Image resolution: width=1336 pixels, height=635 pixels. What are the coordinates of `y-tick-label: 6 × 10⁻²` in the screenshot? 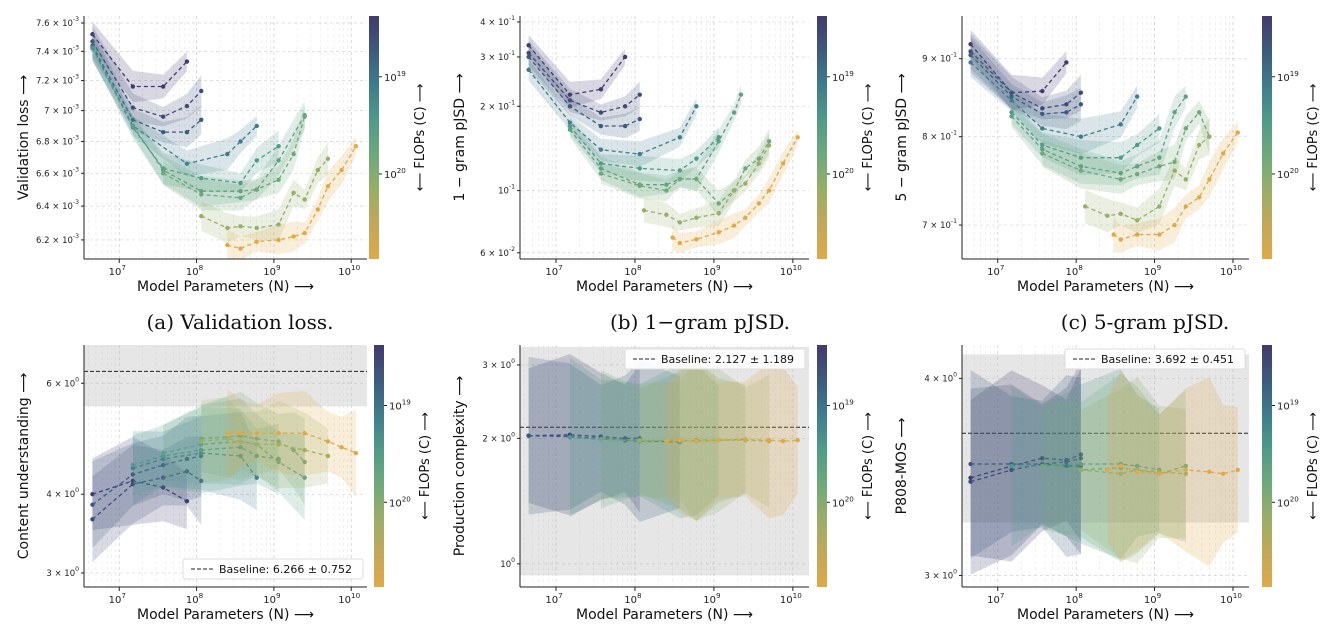 It's located at (497, 252).